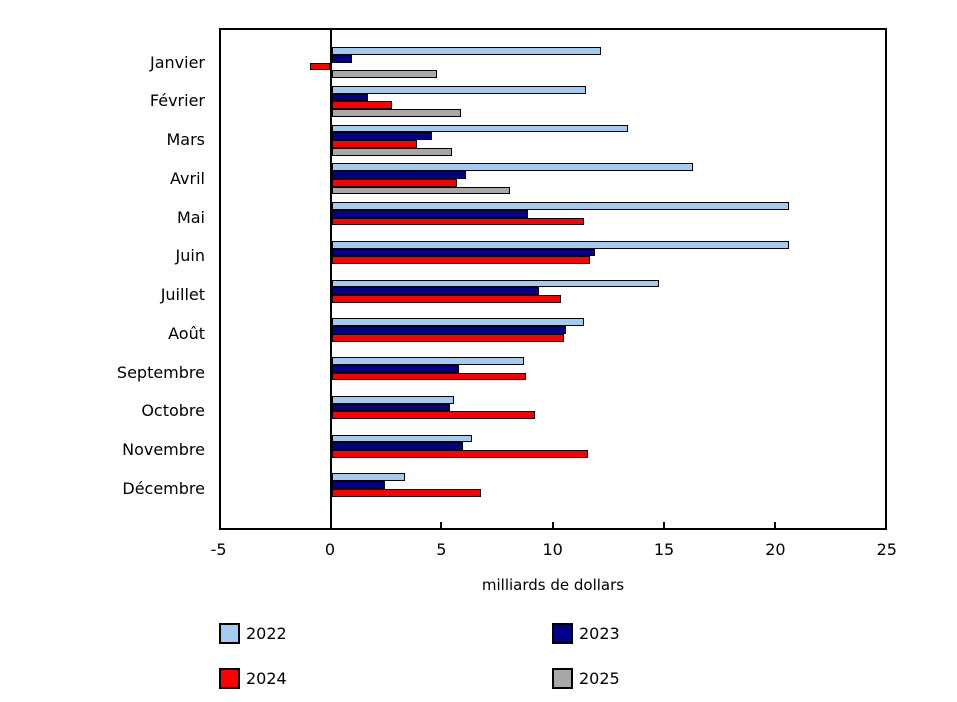 This screenshot has height=702, width=957. I want to click on bar-2024-septembre, so click(429, 376).